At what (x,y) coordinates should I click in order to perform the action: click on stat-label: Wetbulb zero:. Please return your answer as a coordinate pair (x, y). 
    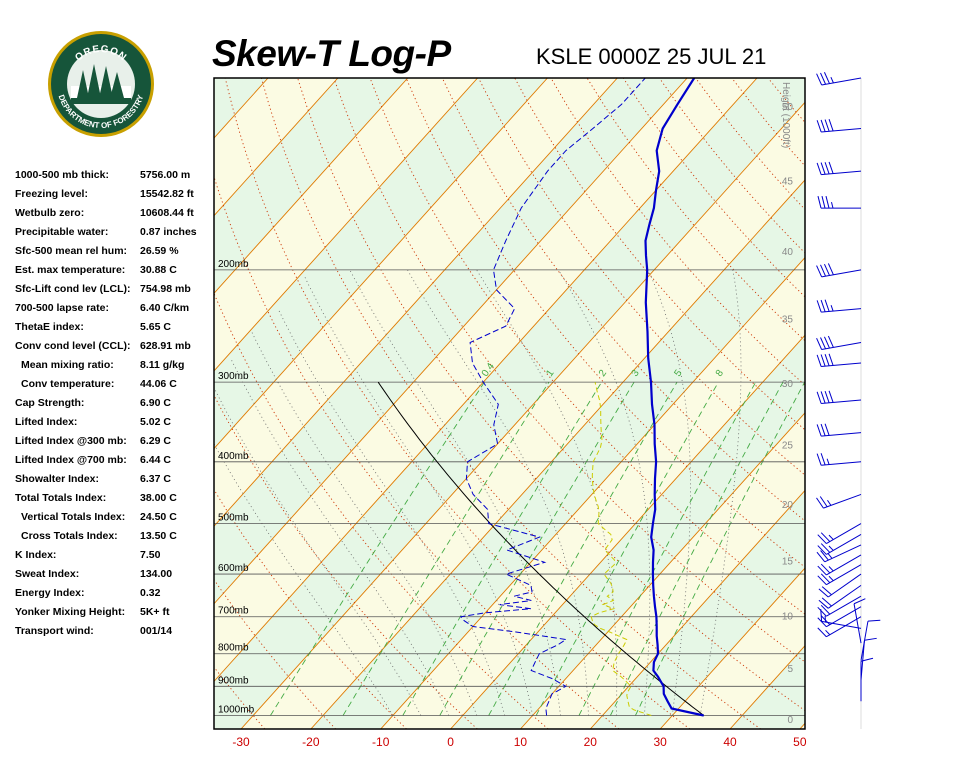
    Looking at the image, I should click on (50, 213).